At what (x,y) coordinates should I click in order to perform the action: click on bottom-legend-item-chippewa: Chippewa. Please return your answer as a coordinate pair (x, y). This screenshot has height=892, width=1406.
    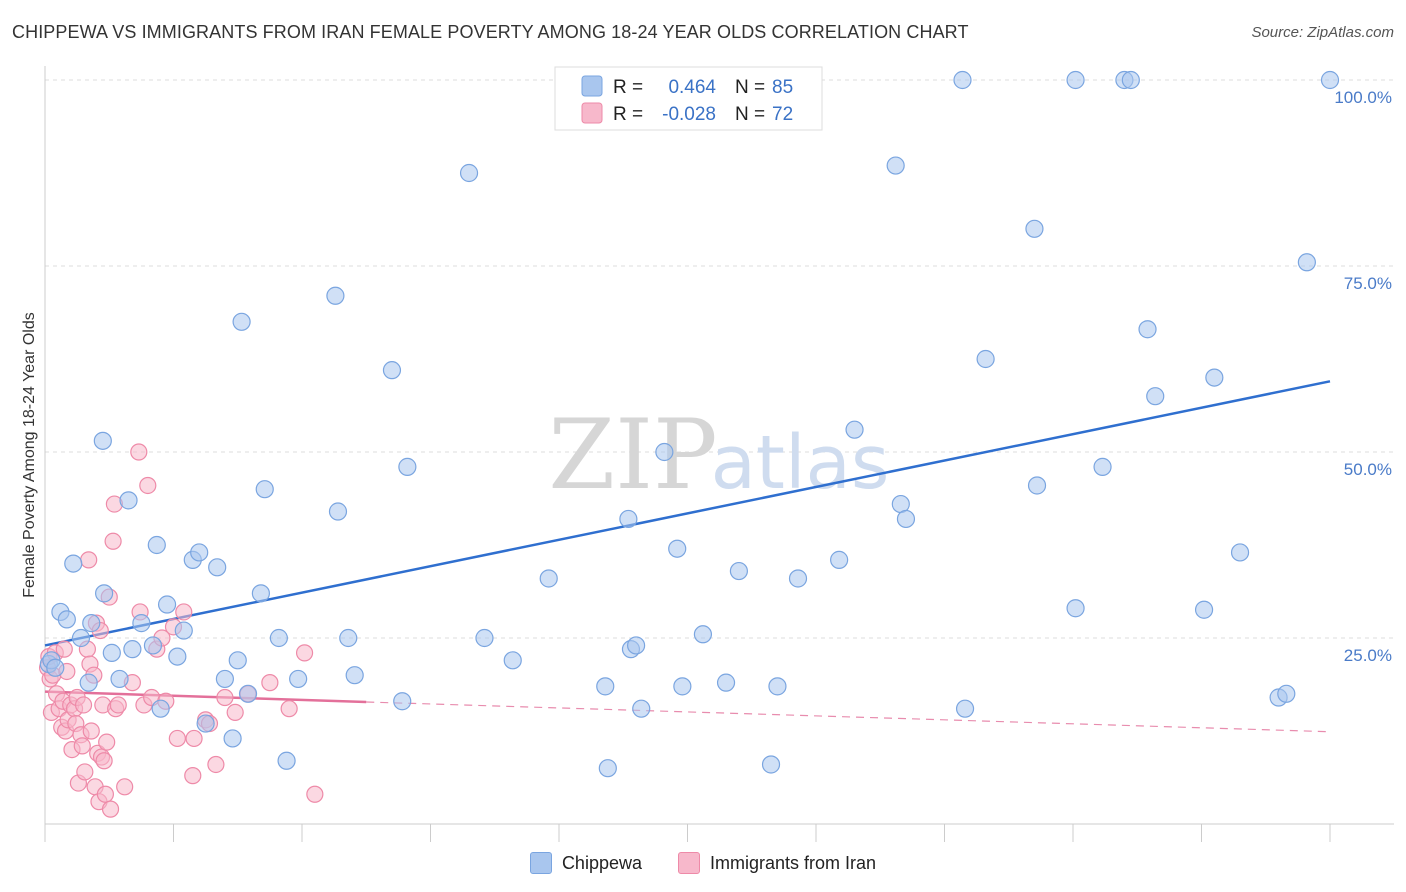
    Looking at the image, I should click on (585, 863).